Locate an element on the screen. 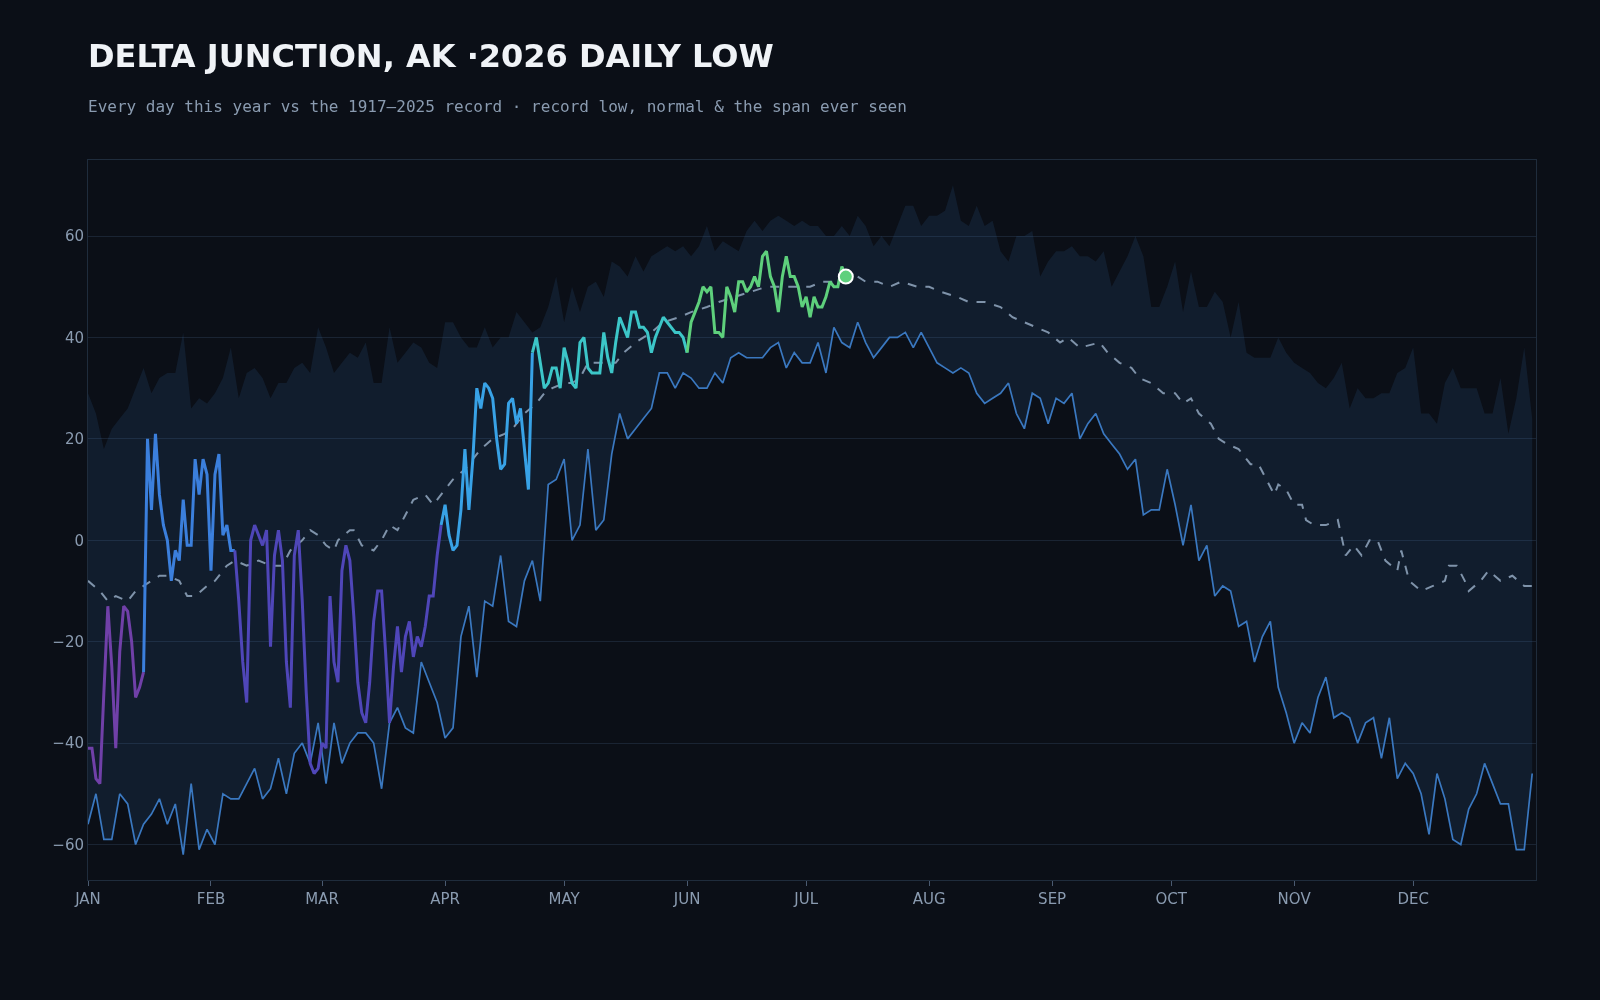 This screenshot has height=1000, width=1600. y-tick-label: −40 is located at coordinates (68, 743).